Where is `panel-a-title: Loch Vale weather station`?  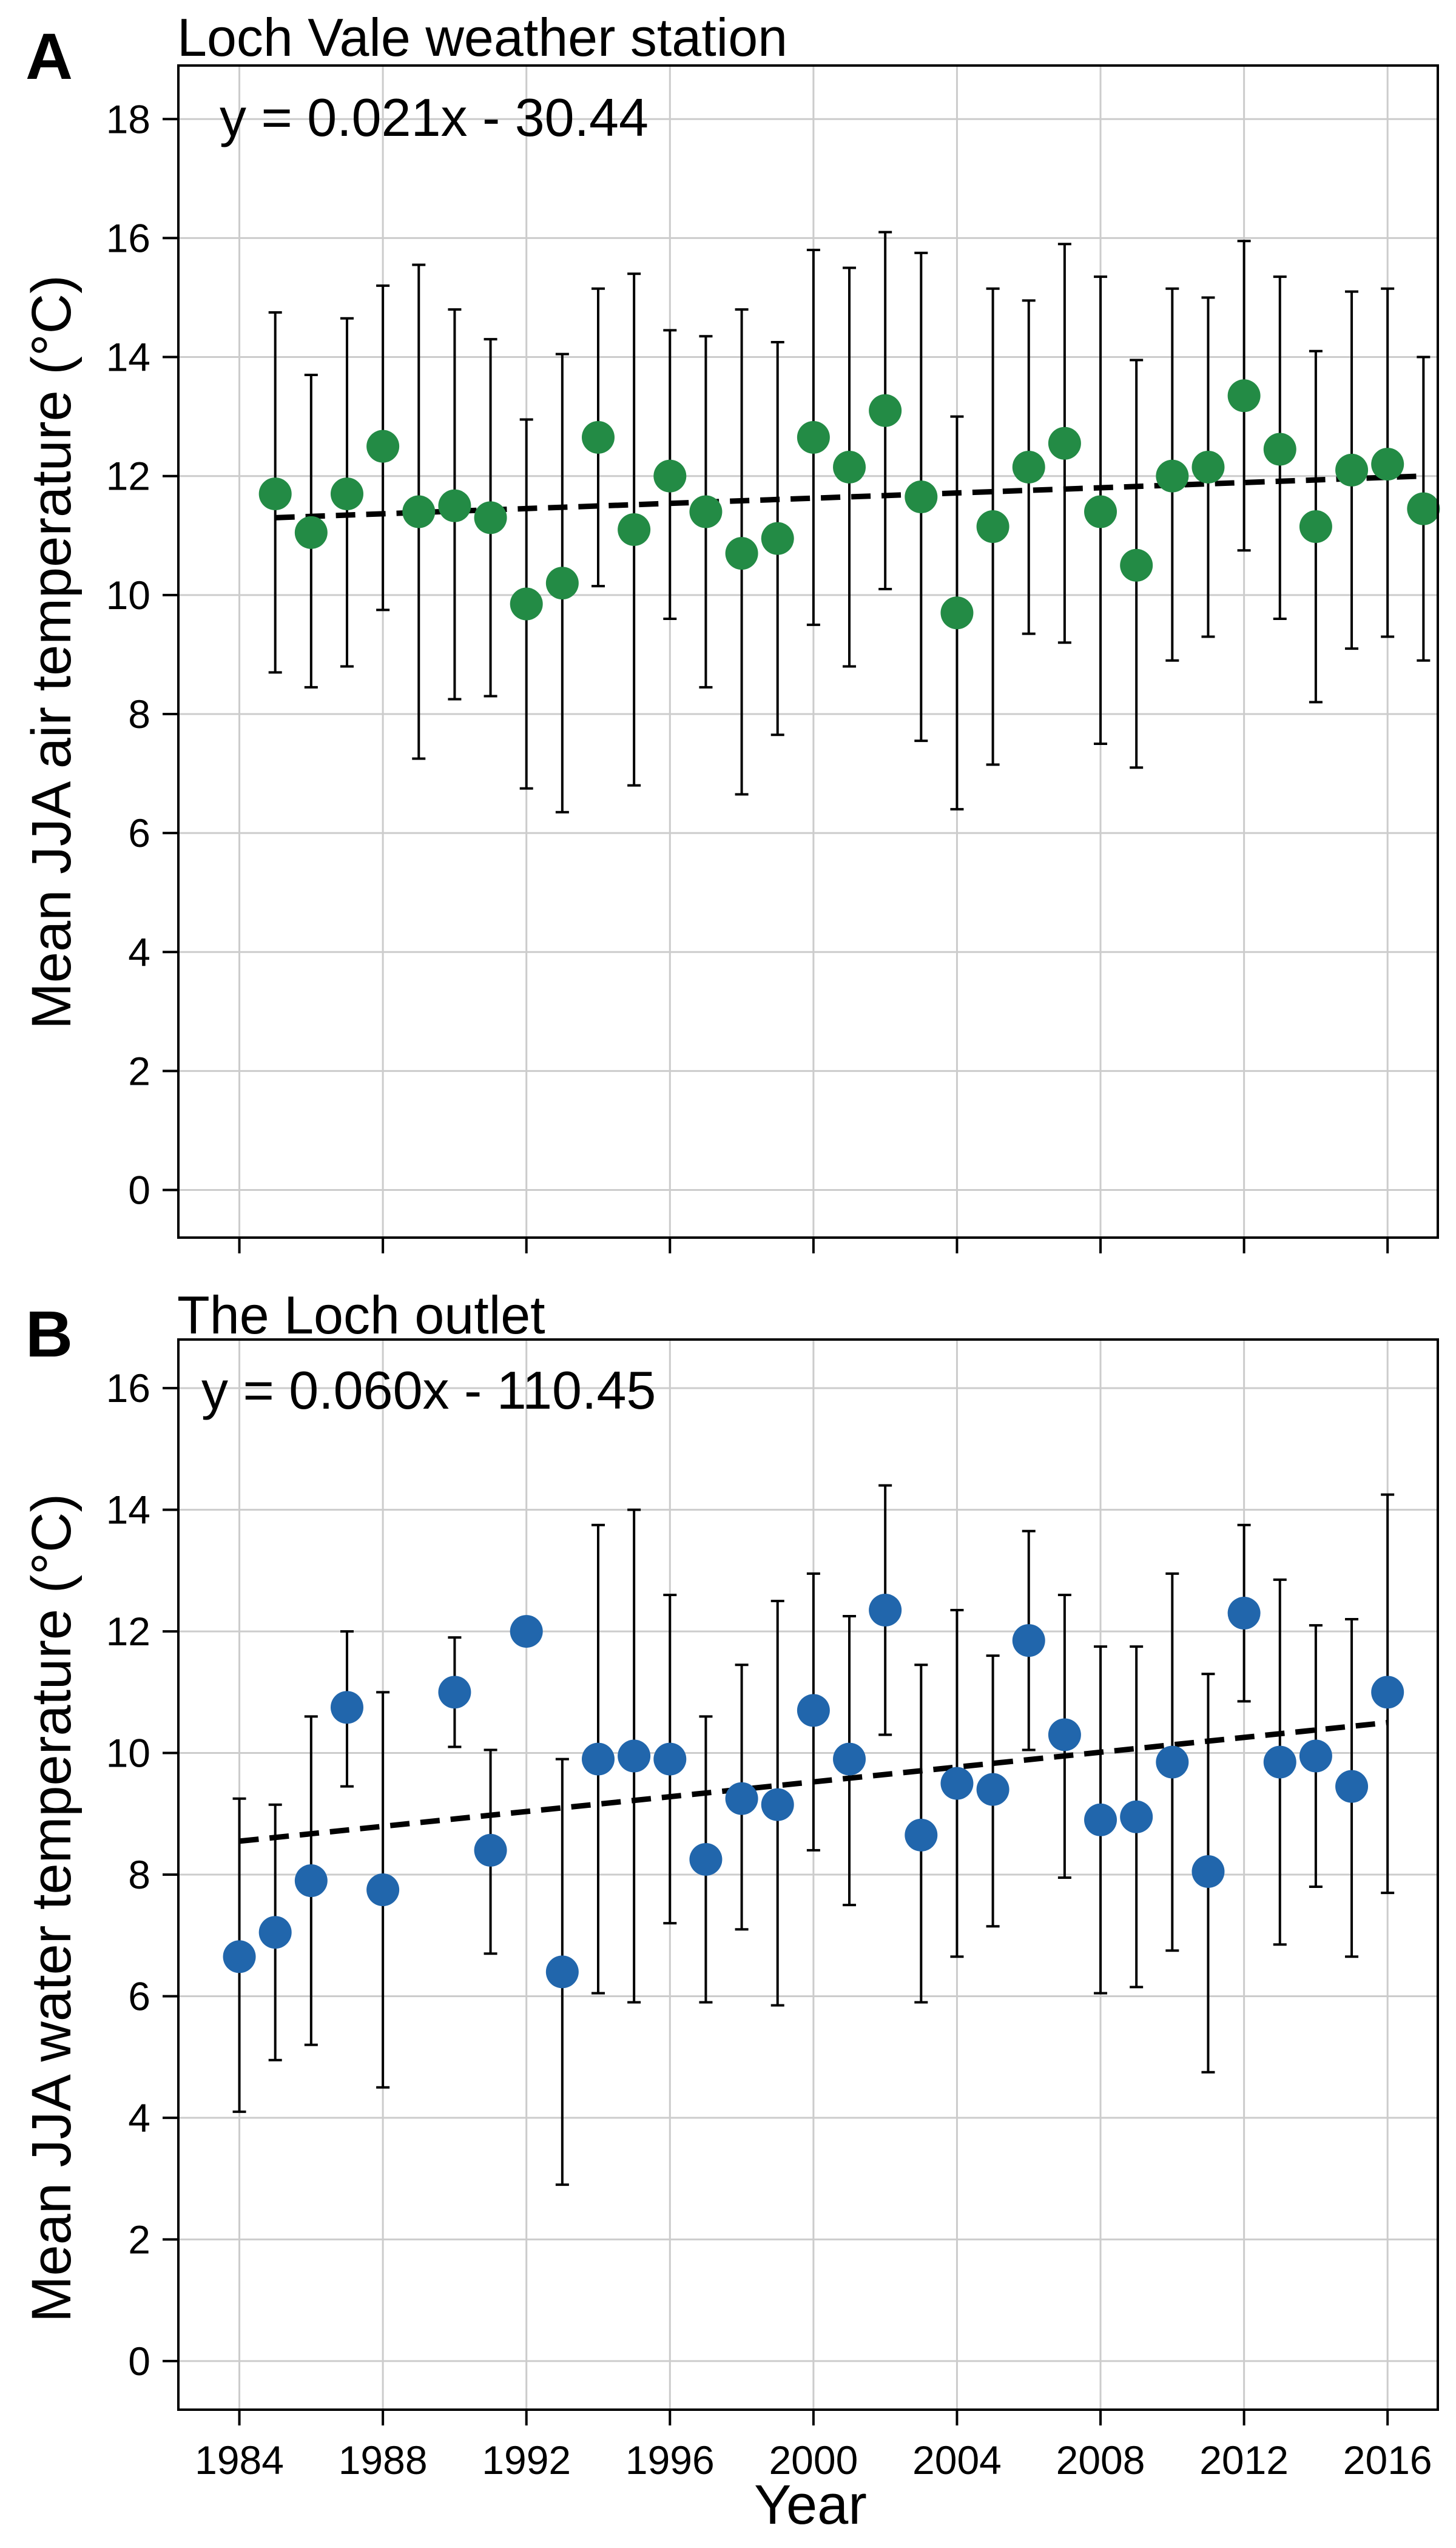 panel-a-title: Loch Vale weather station is located at coordinates (482, 37).